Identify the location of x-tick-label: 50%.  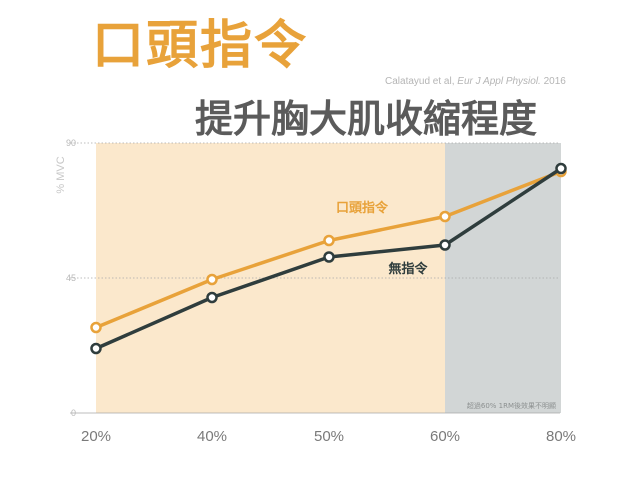
(329, 436).